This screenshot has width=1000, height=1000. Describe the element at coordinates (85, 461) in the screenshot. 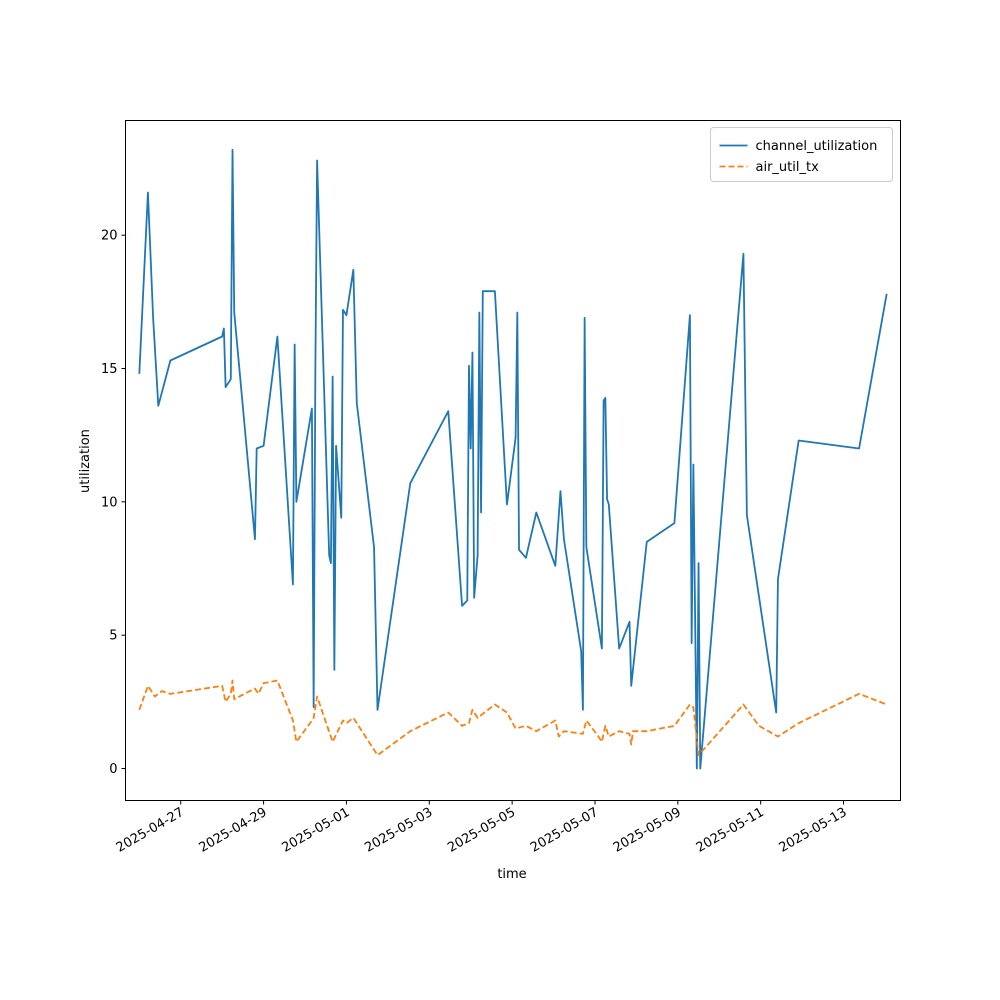

I see `y-axis-label: utilization` at that location.